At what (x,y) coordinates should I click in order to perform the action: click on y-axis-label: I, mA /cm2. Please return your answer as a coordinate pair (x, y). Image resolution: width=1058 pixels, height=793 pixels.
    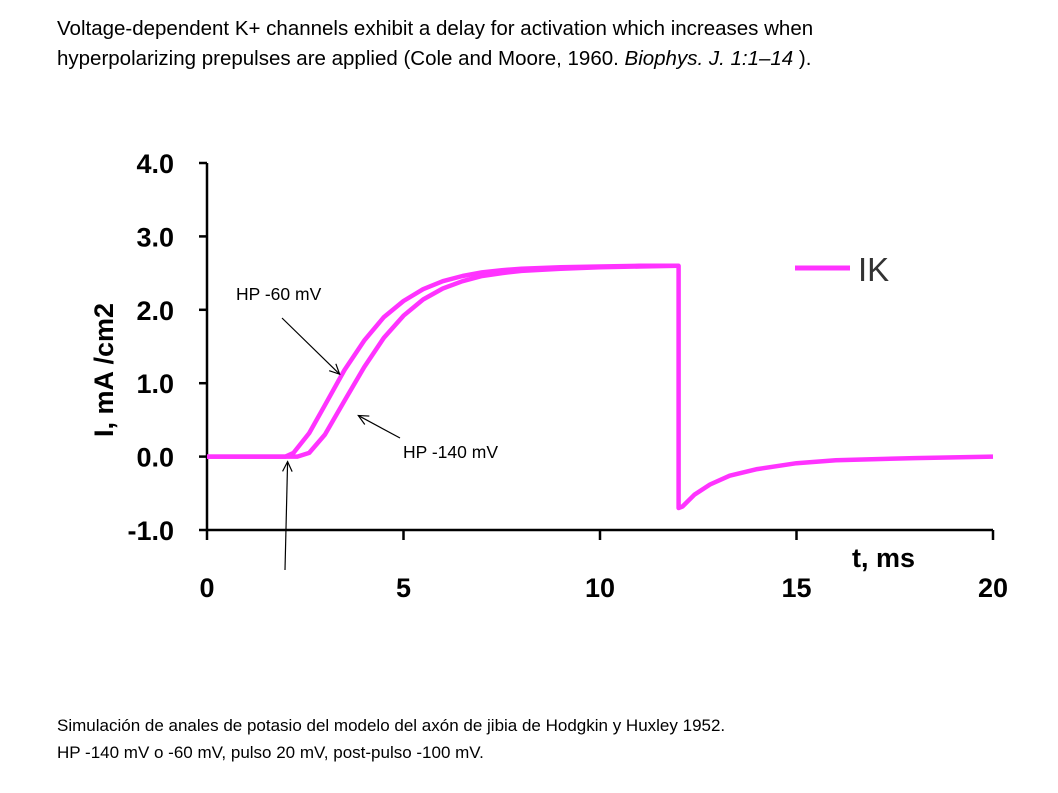
    Looking at the image, I should click on (104, 370).